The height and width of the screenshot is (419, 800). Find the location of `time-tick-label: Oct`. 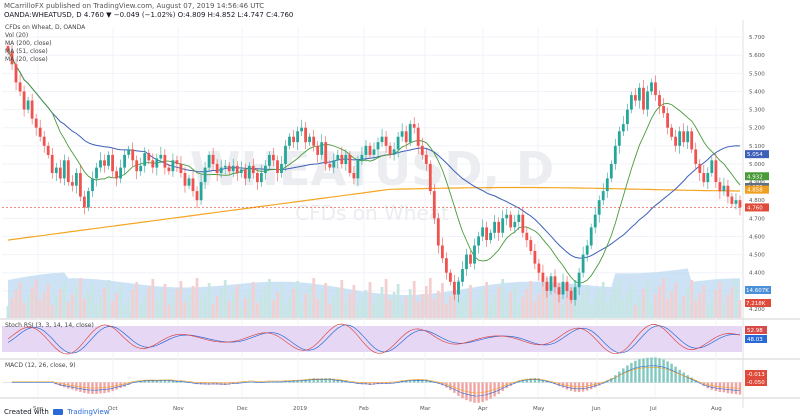

time-tick-label: Oct is located at coordinates (113, 409).